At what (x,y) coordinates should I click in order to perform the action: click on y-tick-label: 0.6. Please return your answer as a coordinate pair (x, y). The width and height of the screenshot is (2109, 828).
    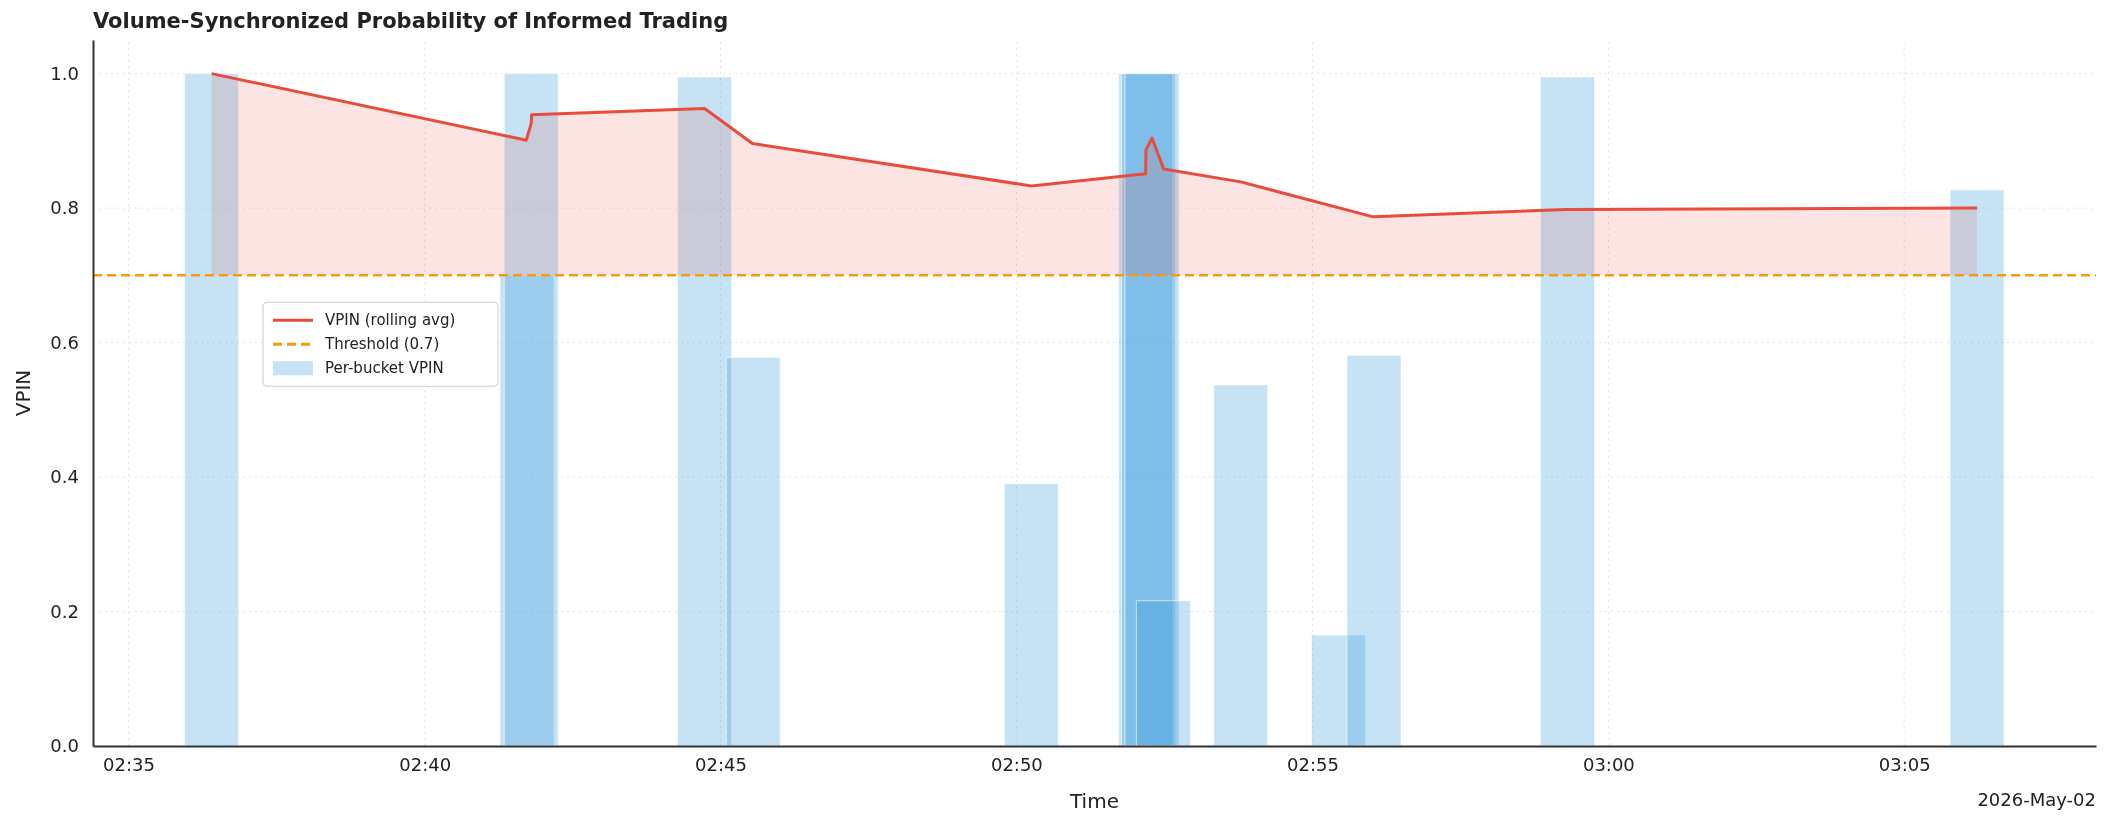
    Looking at the image, I should click on (64, 342).